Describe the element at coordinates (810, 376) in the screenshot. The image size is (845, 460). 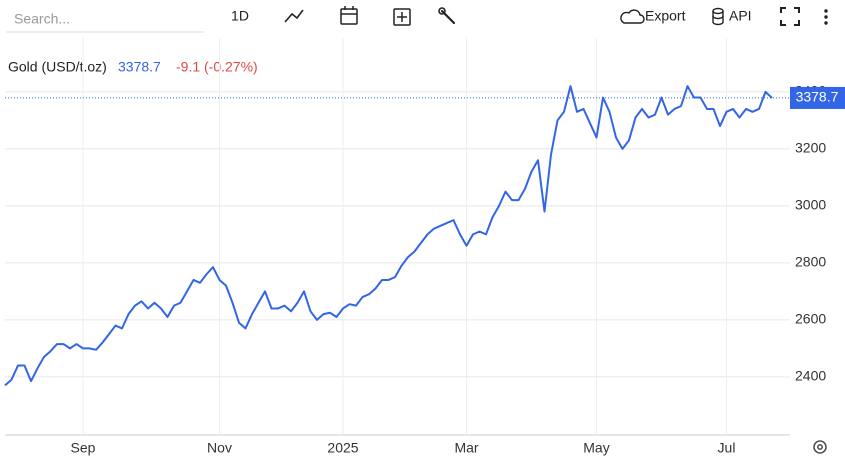
I see `y-tick-label: 2400` at that location.